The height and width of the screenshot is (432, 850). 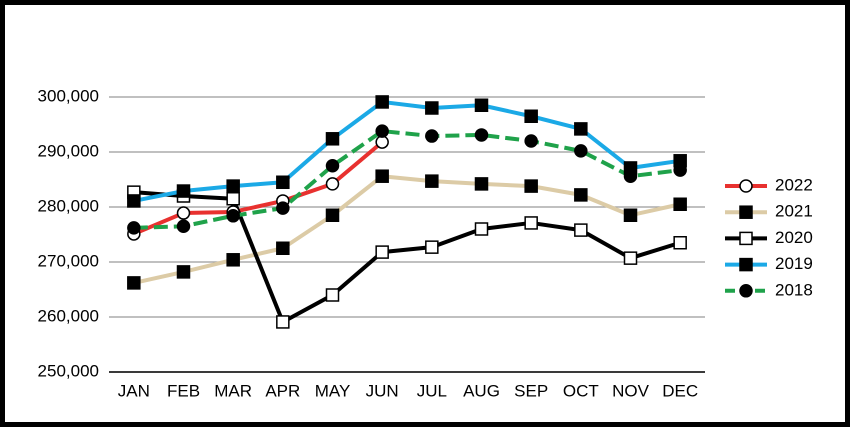 I want to click on x-tick-label: JUL, so click(x=432, y=390).